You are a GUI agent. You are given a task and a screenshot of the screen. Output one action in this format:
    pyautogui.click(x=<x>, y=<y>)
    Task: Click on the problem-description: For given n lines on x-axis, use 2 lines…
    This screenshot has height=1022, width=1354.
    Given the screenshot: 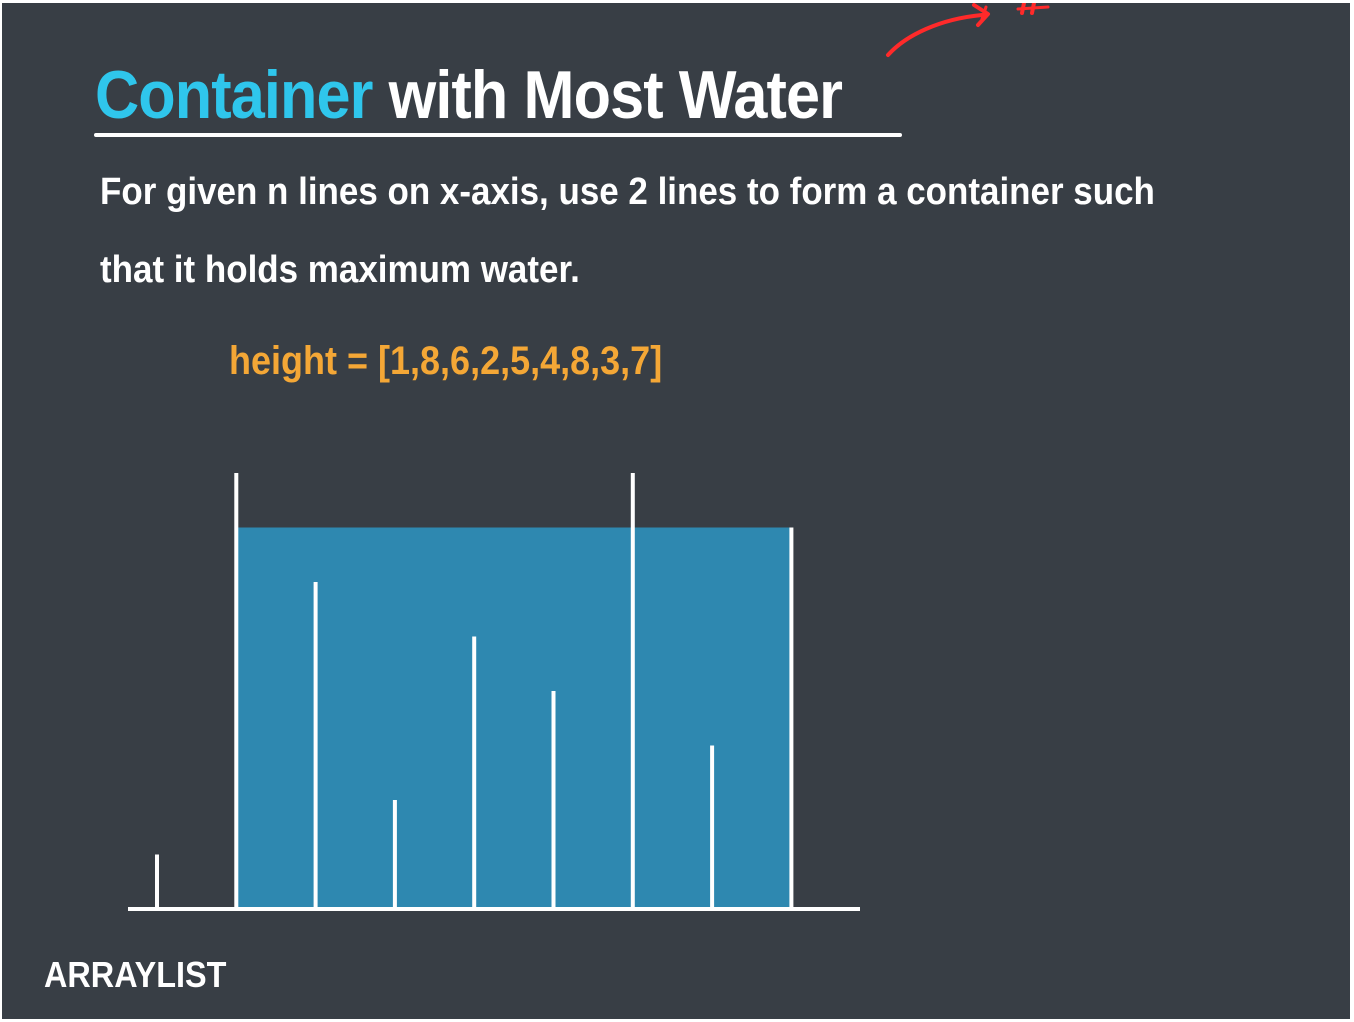 What is the action you would take?
    pyautogui.click(x=670, y=231)
    